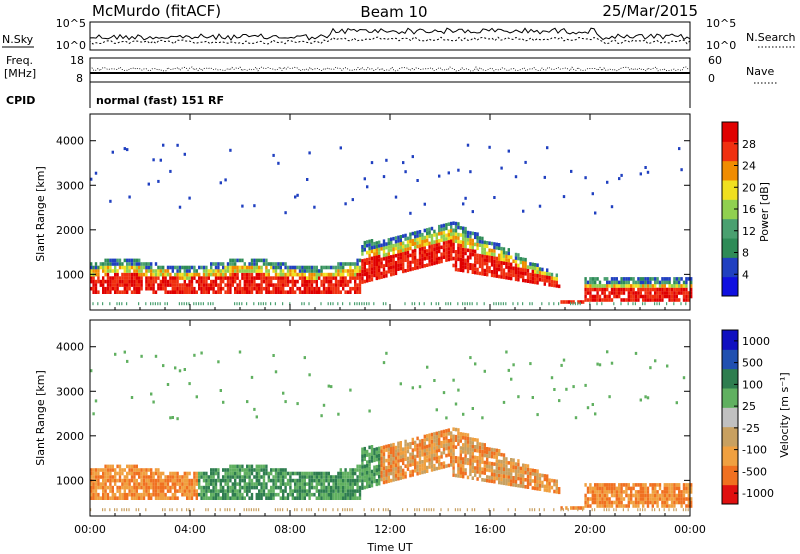 This screenshot has height=554, width=800. I want to click on power-ylabel: Slant Range [km], so click(40, 214).